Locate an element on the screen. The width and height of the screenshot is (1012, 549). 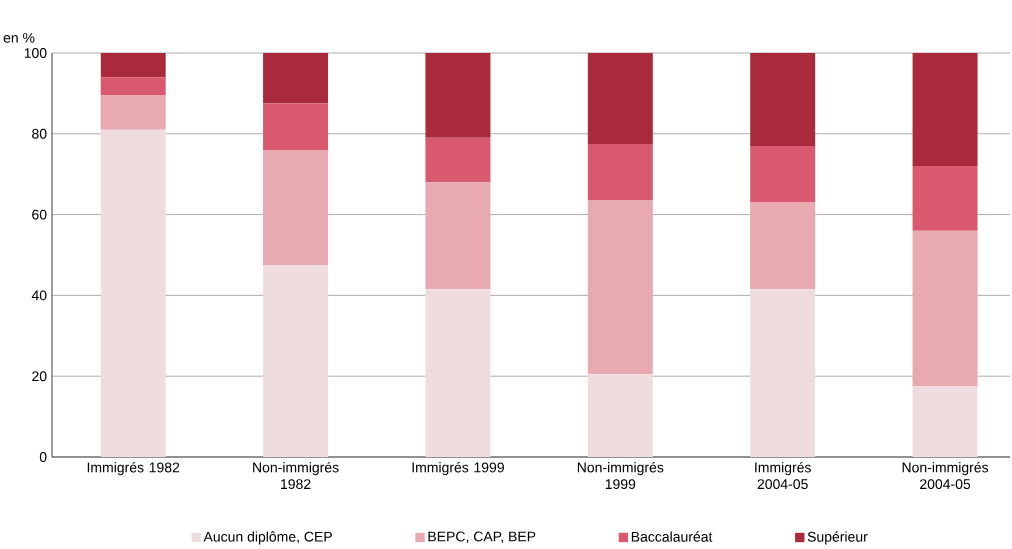
x-tick-label: Immigrés 1999 is located at coordinates (458, 468).